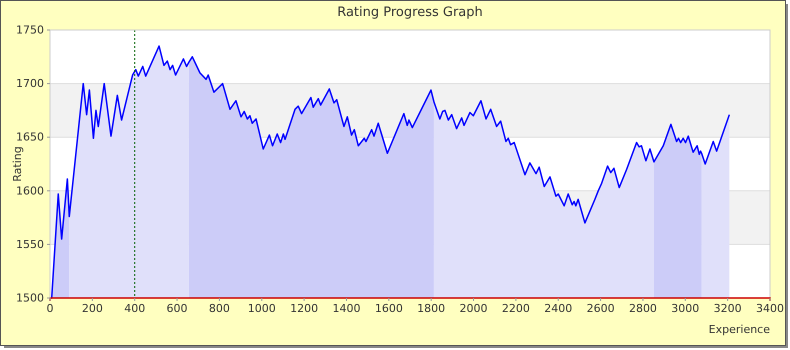  Describe the element at coordinates (770, 308) in the screenshot. I see `x-tick-label: 3400` at that location.